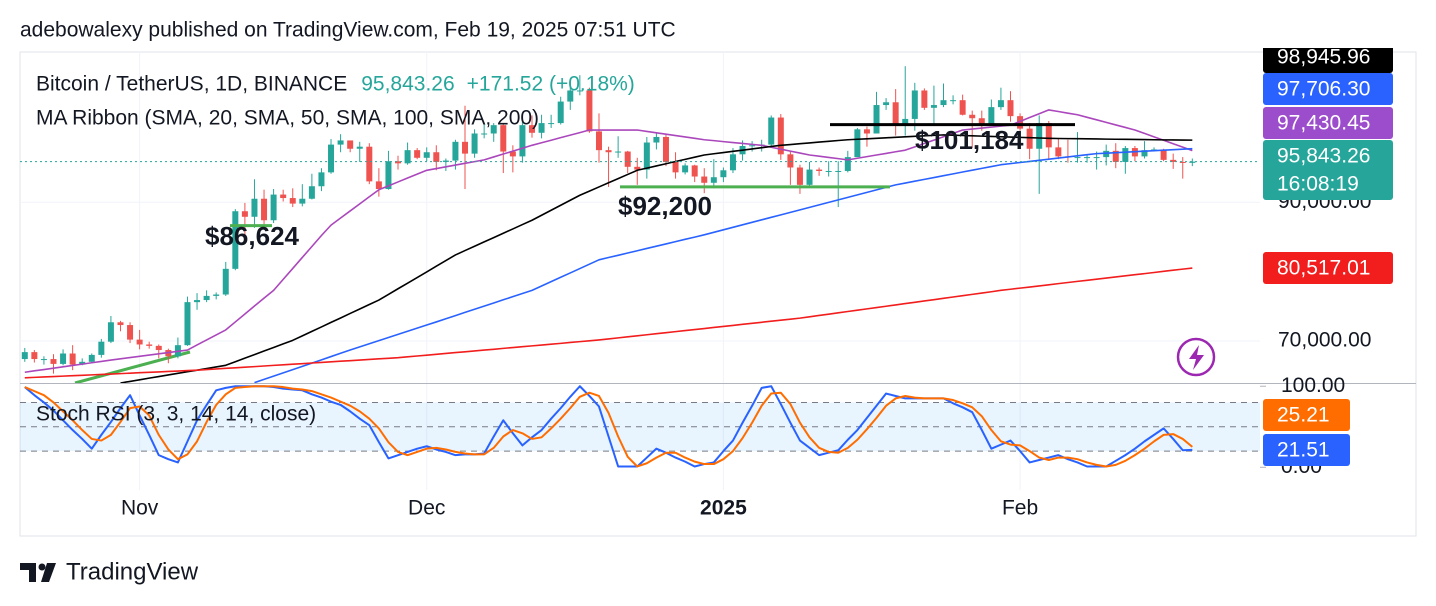 The width and height of the screenshot is (1436, 606). Describe the element at coordinates (665, 206) in the screenshot. I see `level-label: $92,200` at that location.